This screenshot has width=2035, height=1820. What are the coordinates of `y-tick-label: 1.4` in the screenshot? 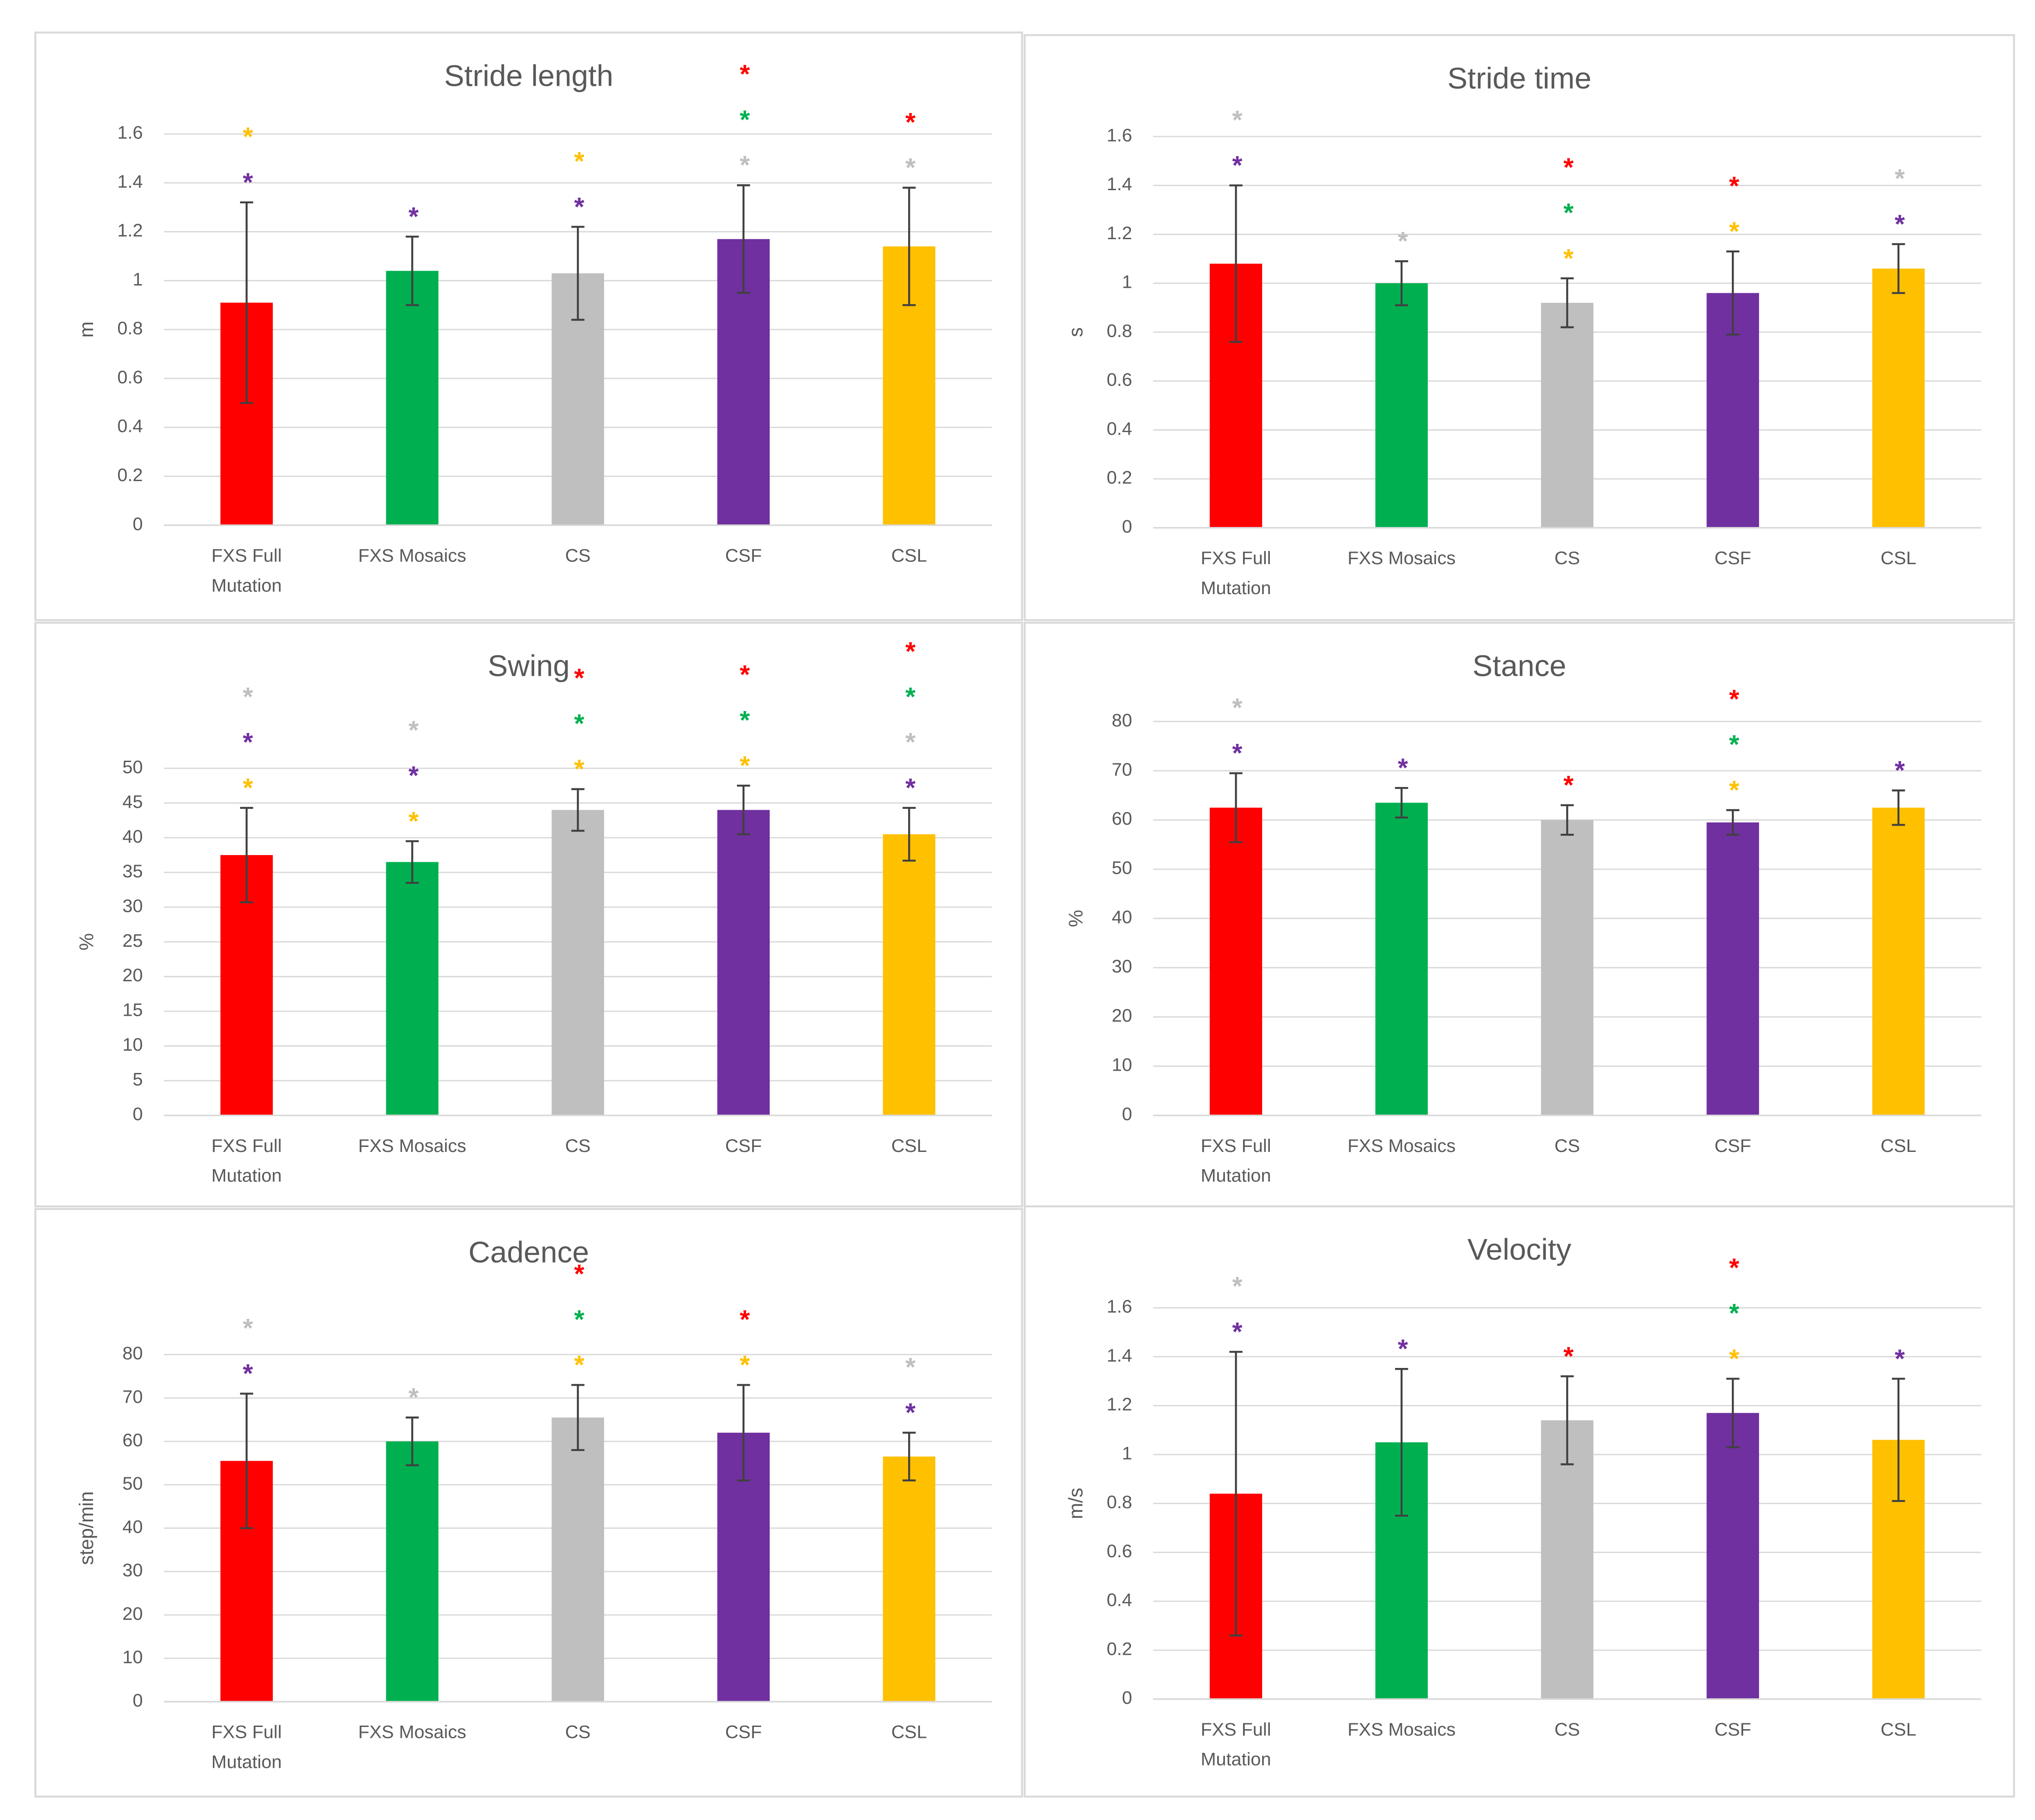 It's located at (130, 182).